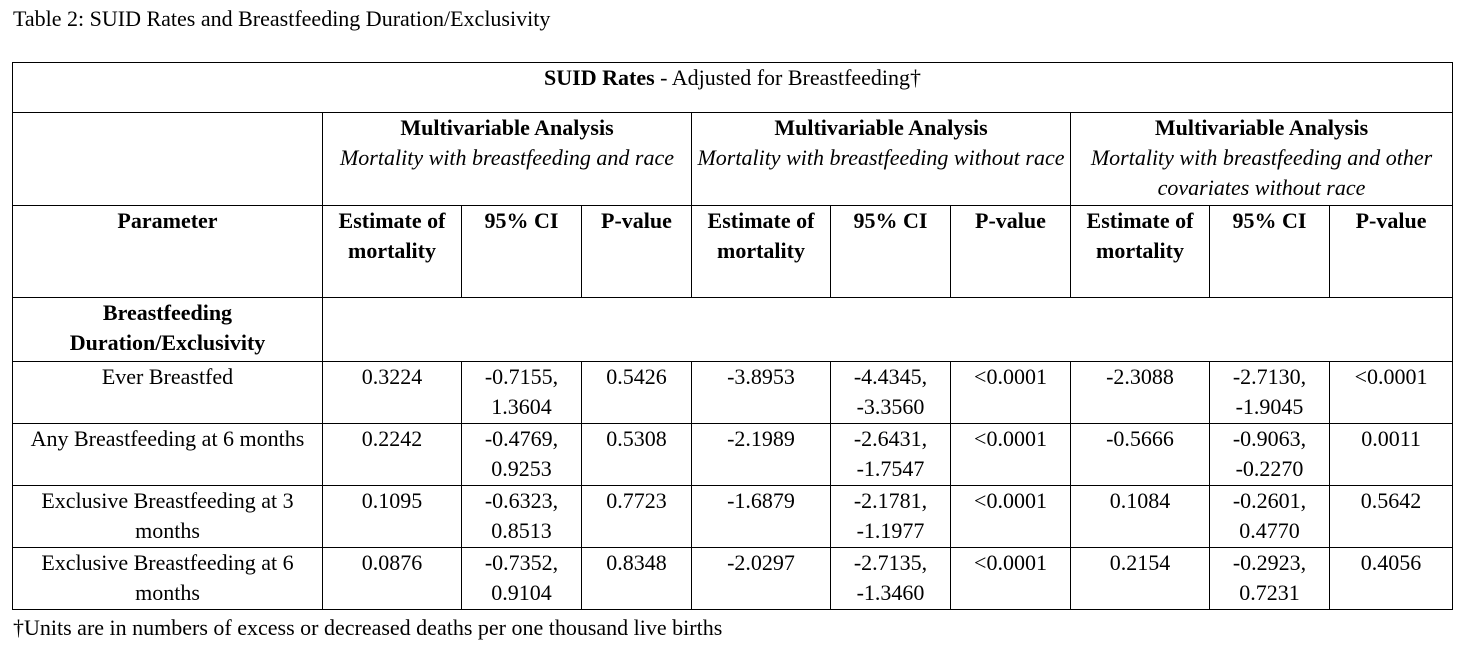  Describe the element at coordinates (761, 578) in the screenshot. I see `estimate-cell: -2.0297` at that location.